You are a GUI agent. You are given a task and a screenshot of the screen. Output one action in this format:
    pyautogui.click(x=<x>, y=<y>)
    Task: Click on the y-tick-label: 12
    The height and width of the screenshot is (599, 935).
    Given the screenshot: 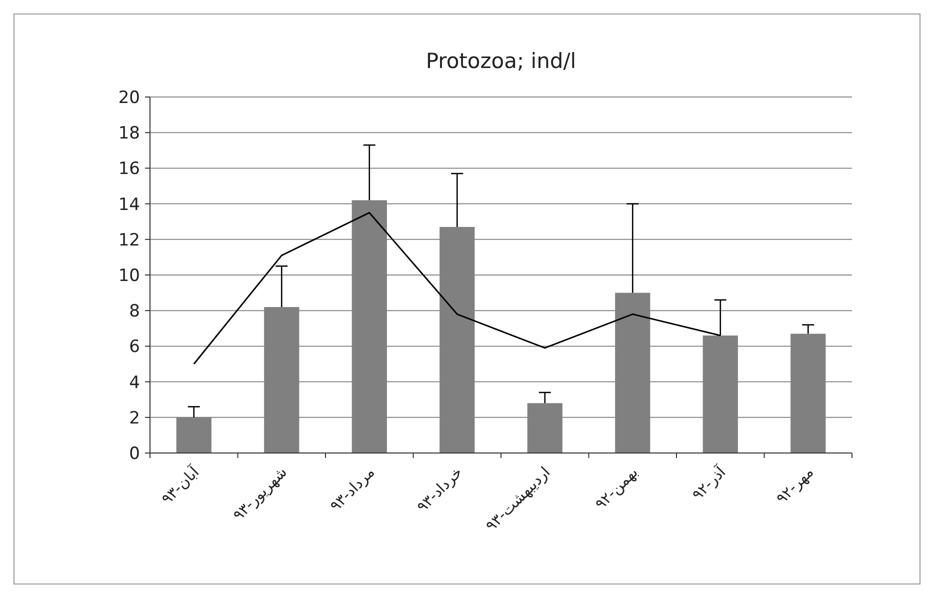 What is the action you would take?
    pyautogui.click(x=129, y=240)
    